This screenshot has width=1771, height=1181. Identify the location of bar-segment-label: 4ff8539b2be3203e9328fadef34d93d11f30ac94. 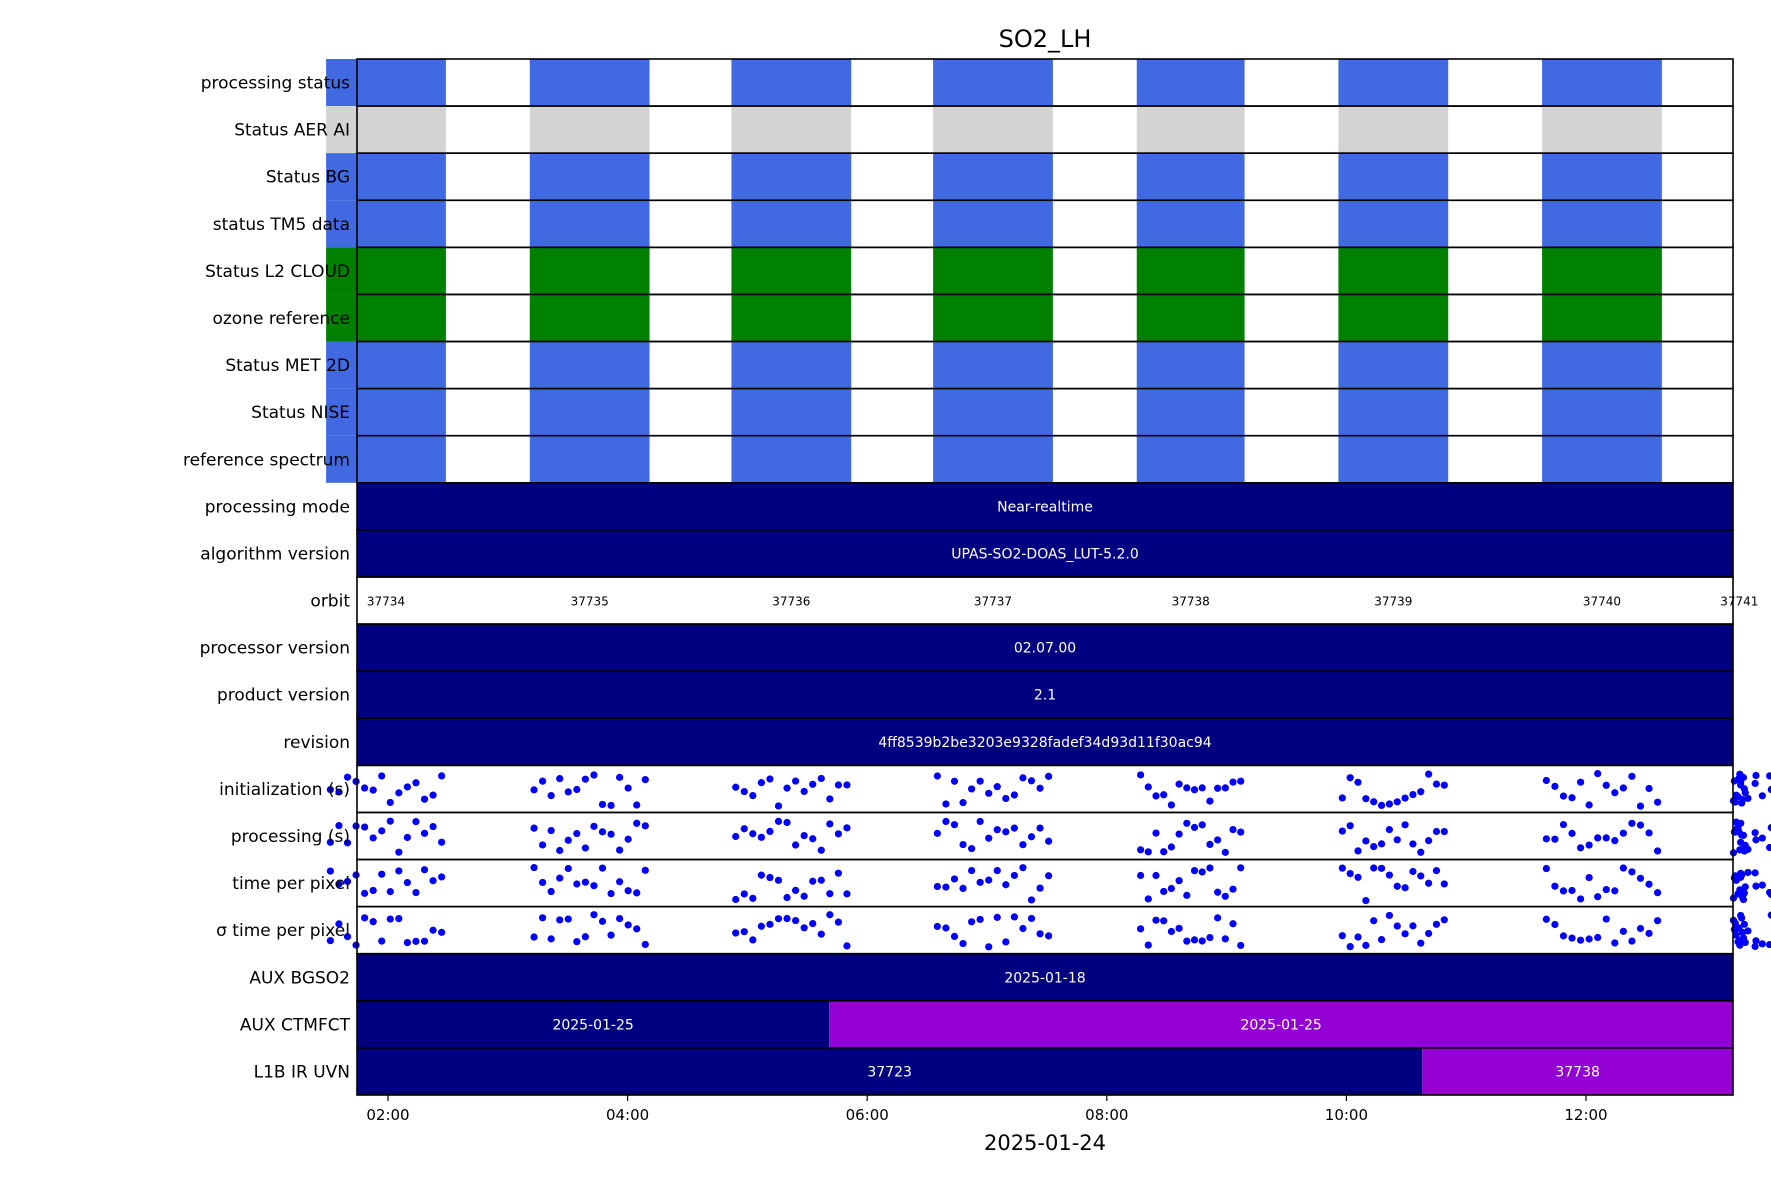
(1044, 743).